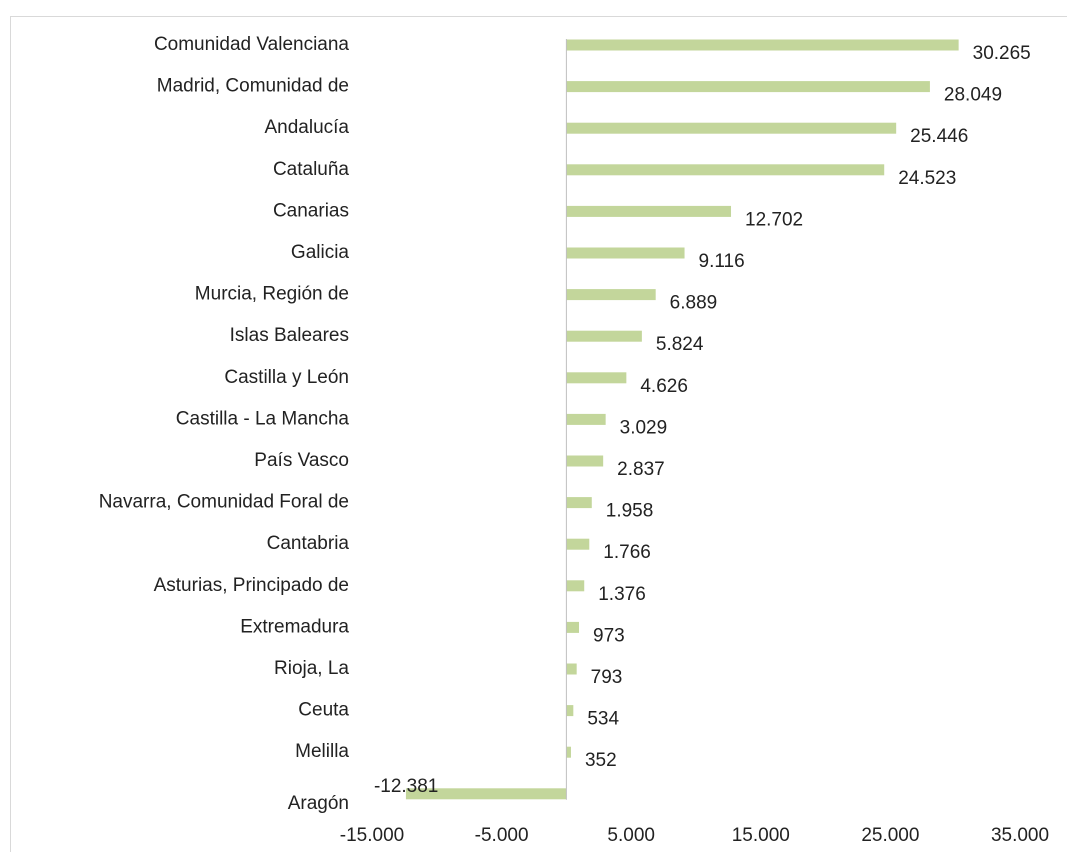  What do you see at coordinates (761, 835) in the screenshot?
I see `x-tick-label: 15.000` at bounding box center [761, 835].